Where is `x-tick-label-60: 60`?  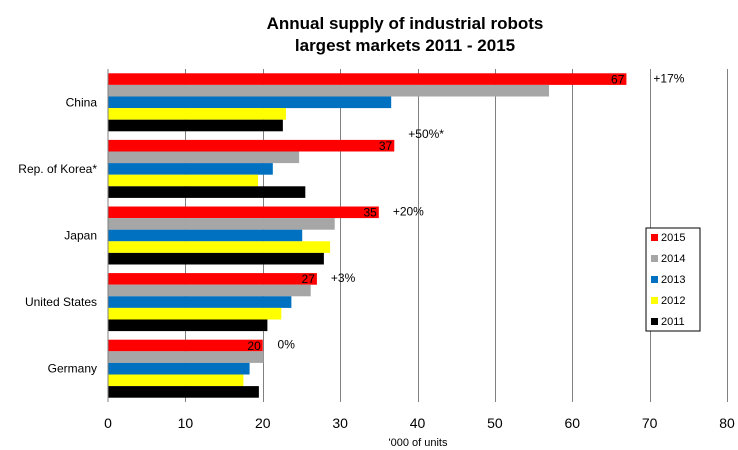 x-tick-label-60: 60 is located at coordinates (572, 423).